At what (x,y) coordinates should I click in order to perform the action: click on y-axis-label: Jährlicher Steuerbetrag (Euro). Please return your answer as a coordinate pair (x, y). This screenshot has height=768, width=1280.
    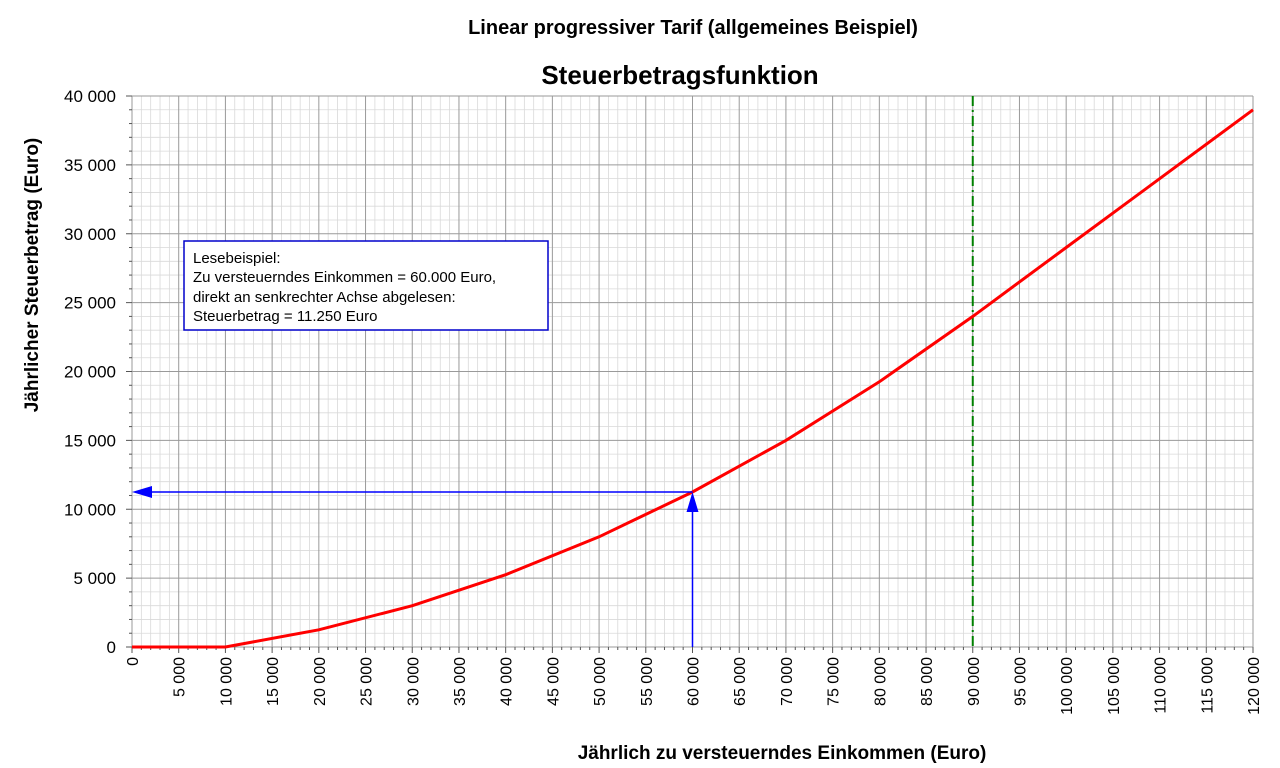
    Looking at the image, I should click on (32, 275).